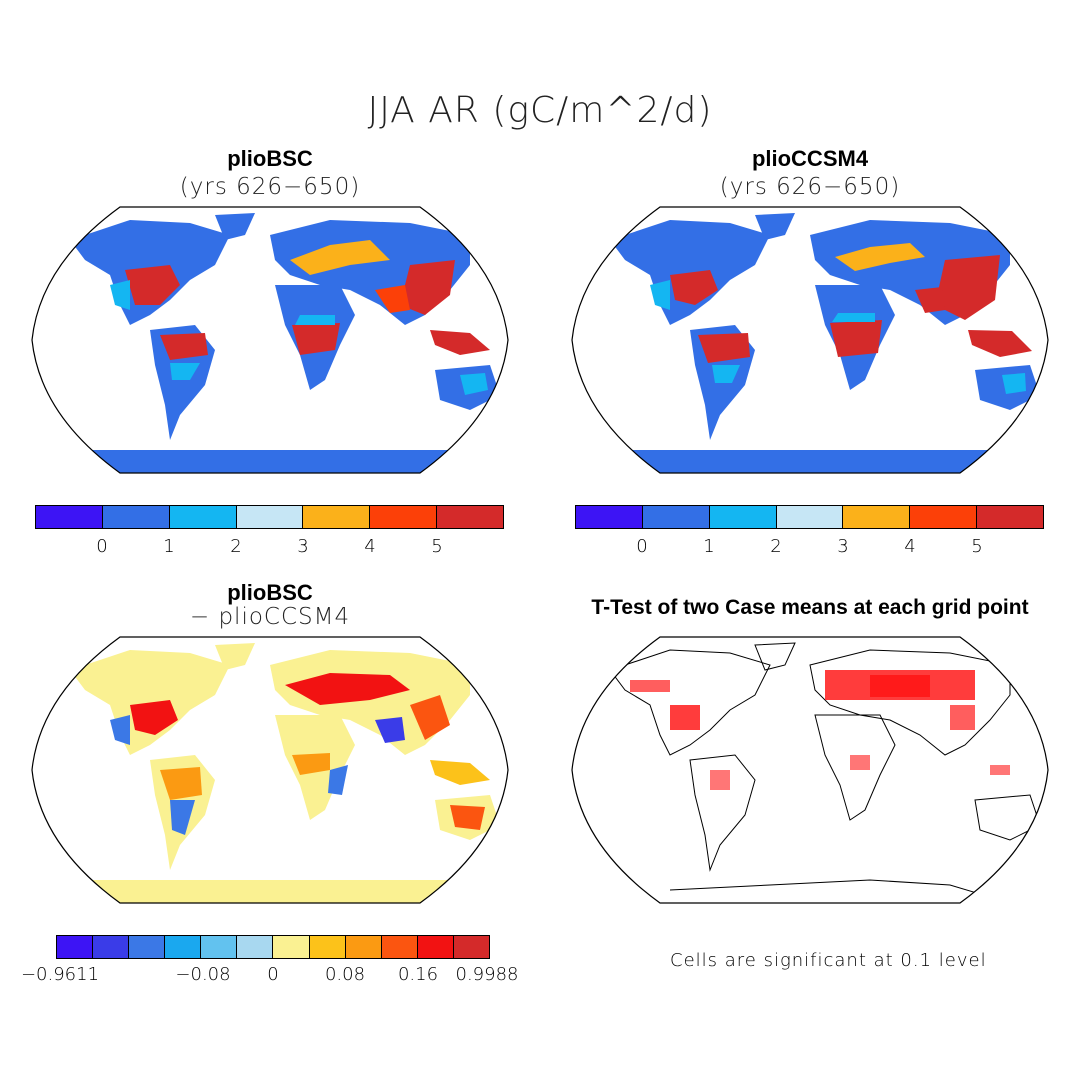  What do you see at coordinates (709, 546) in the screenshot?
I see `colorbar2-tick-label: 1` at bounding box center [709, 546].